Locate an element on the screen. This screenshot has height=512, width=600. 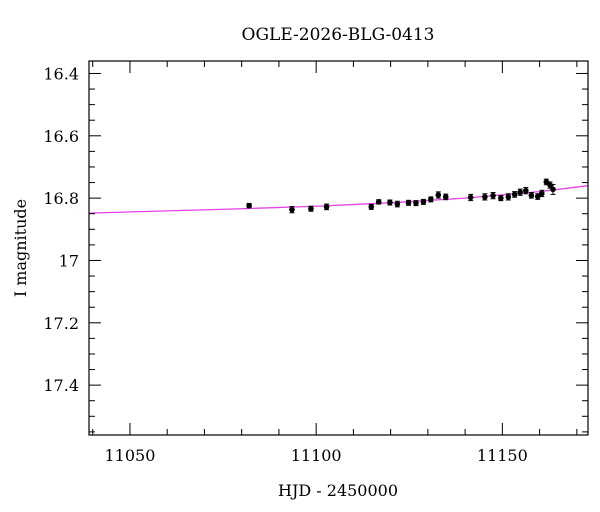
model-curve-layer is located at coordinates (338, 199).